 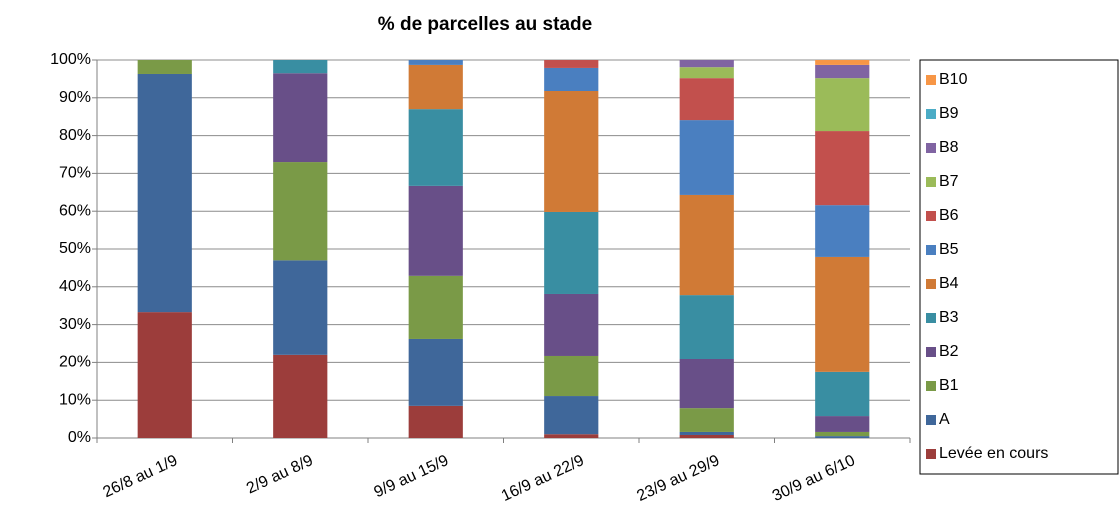 I want to click on y-tick-label: 50%, so click(x=75, y=248).